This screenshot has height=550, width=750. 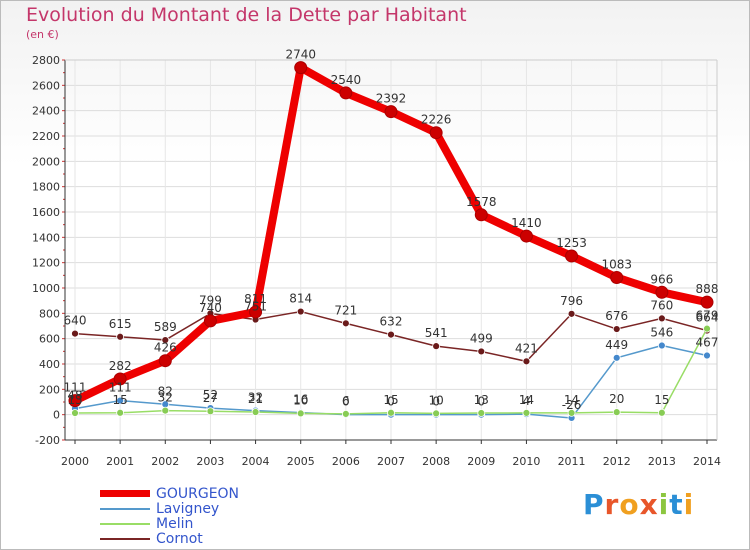 What do you see at coordinates (49, 364) in the screenshot?
I see `y-tick-label: 400` at bounding box center [49, 364].